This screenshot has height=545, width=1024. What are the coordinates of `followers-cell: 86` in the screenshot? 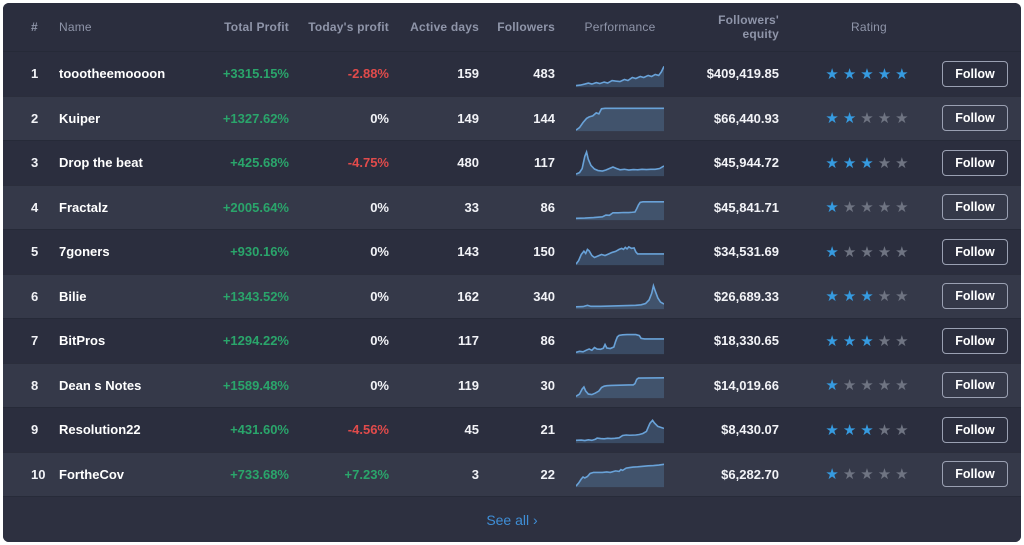 It's located at (547, 207).